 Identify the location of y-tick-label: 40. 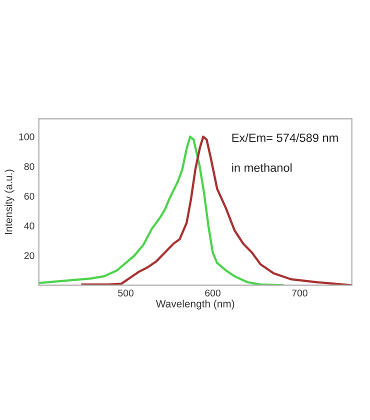
(29, 226).